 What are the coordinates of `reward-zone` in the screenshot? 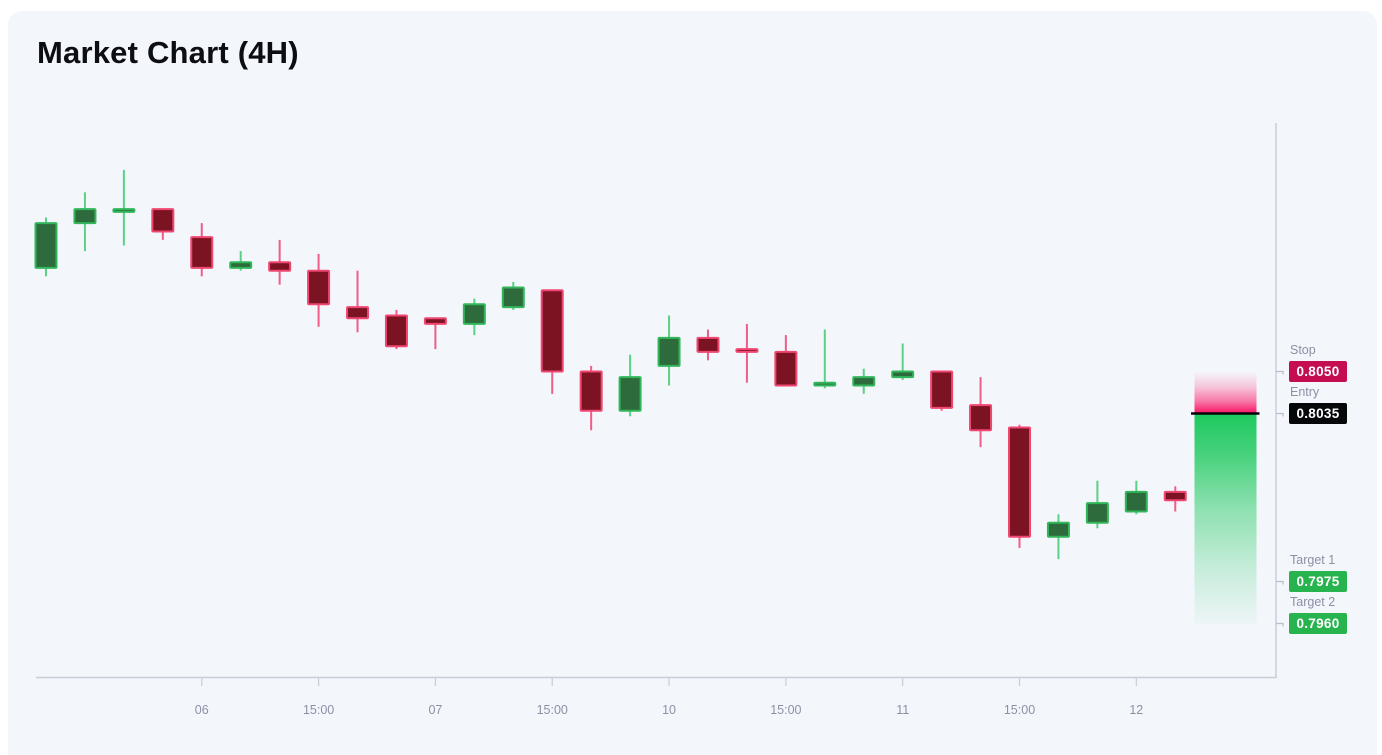 It's located at (1225, 519).